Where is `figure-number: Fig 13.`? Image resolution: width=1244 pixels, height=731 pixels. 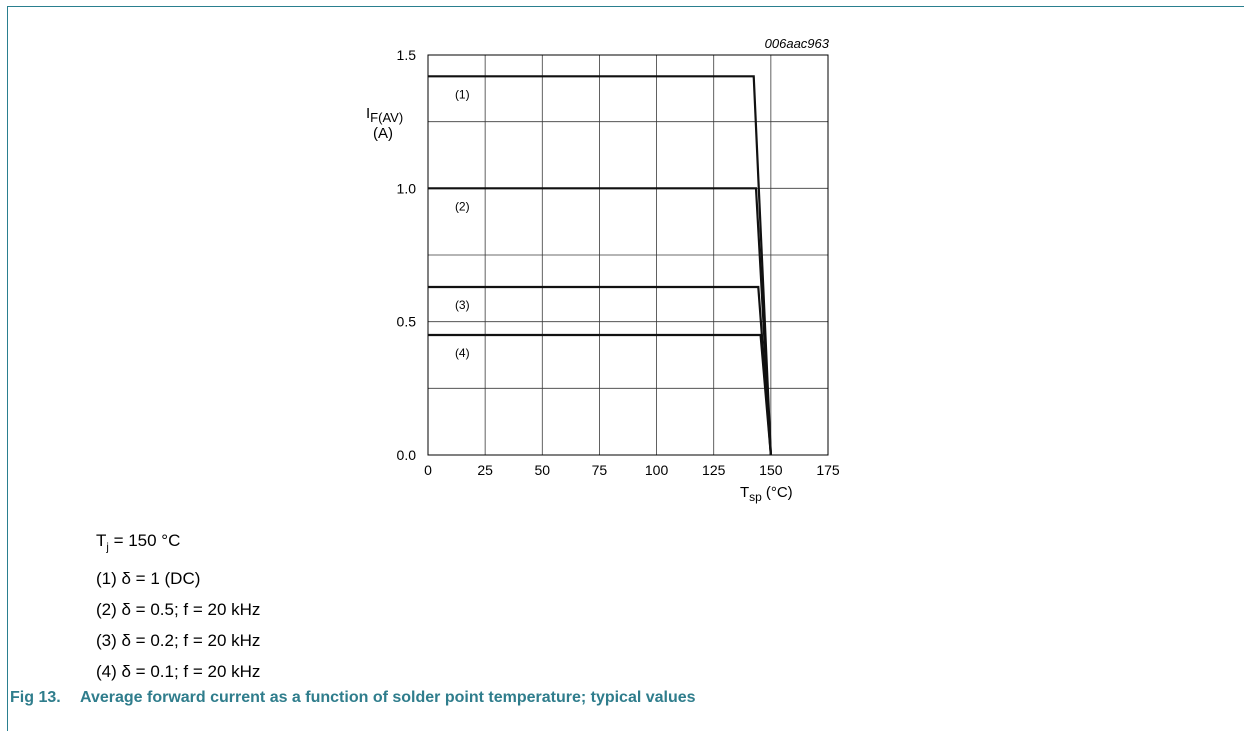 figure-number: Fig 13. is located at coordinates (35, 697).